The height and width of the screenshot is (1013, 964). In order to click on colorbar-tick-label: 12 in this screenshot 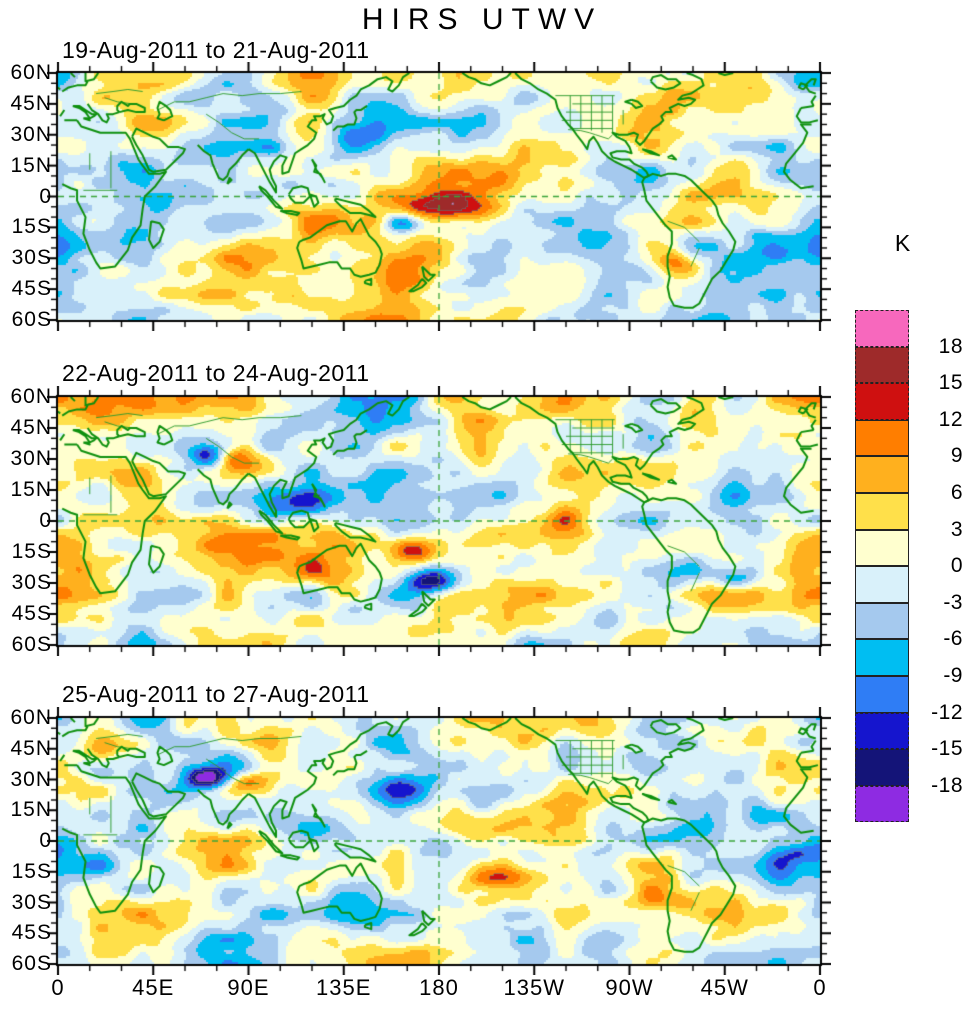, I will do `click(950, 419)`.